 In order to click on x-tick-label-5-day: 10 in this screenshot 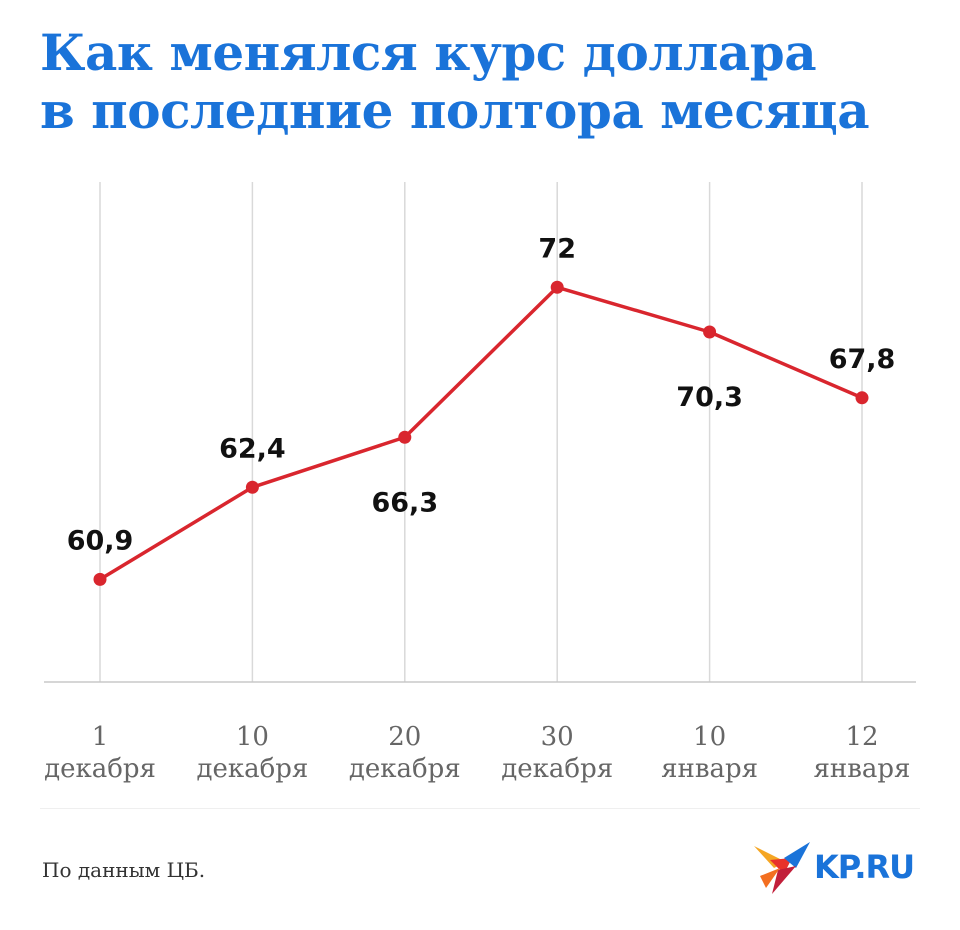, I will do `click(709, 737)`.